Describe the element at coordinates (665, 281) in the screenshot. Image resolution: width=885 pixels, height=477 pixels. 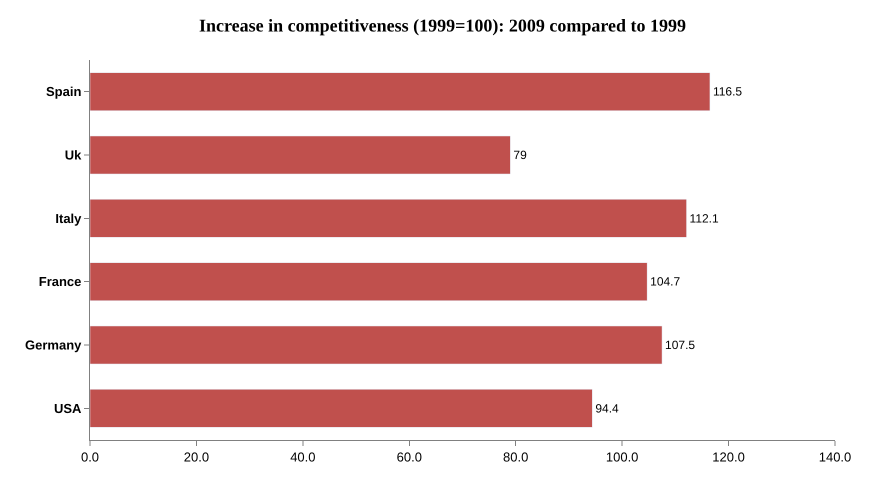
I see `data-label: 104.7` at that location.